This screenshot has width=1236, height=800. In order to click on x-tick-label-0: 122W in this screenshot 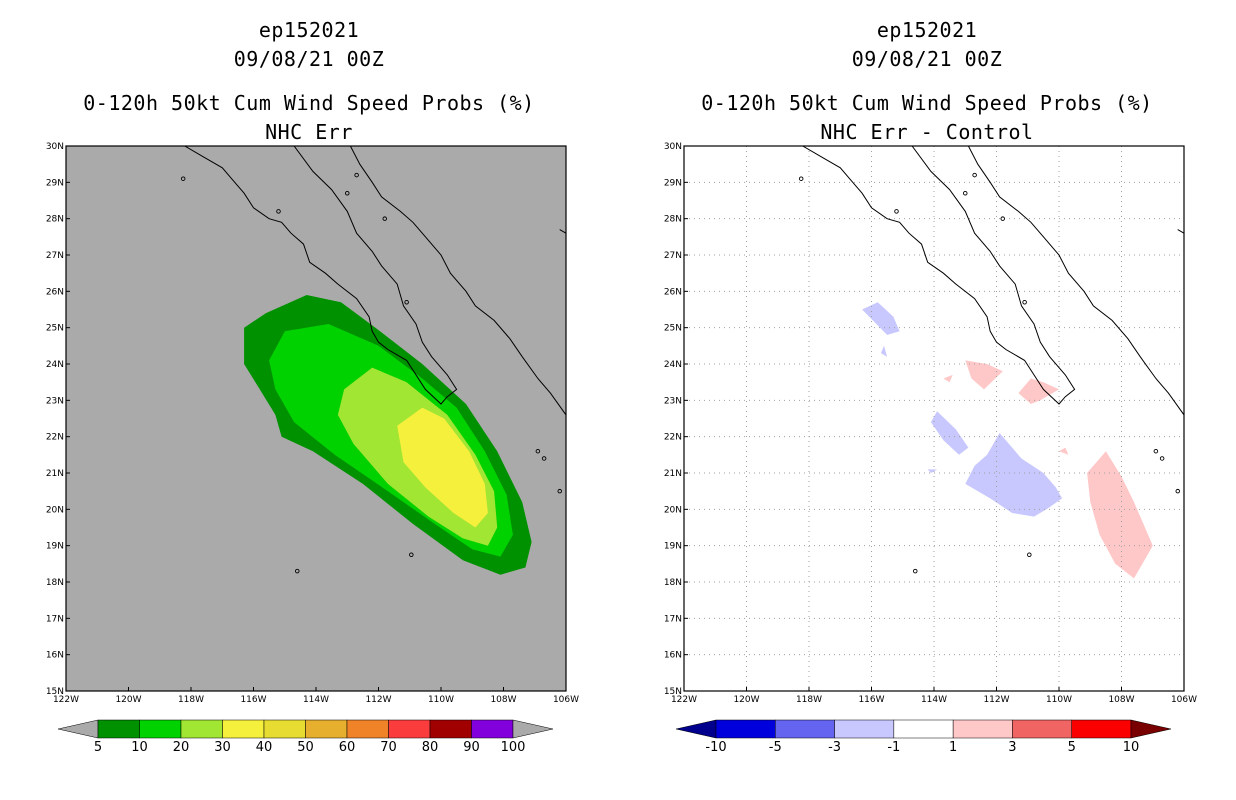, I will do `click(66, 700)`.